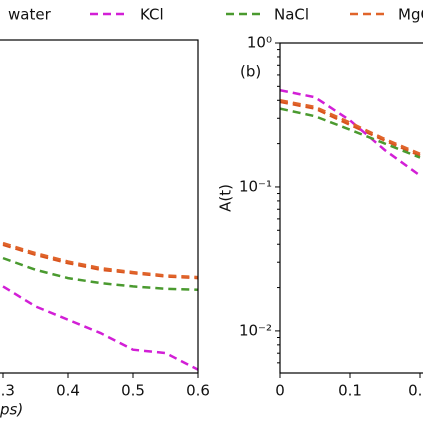 The width and height of the screenshot is (423, 423). What do you see at coordinates (259, 43) in the screenshot?
I see `y-tick-label: 10⁰` at bounding box center [259, 43].